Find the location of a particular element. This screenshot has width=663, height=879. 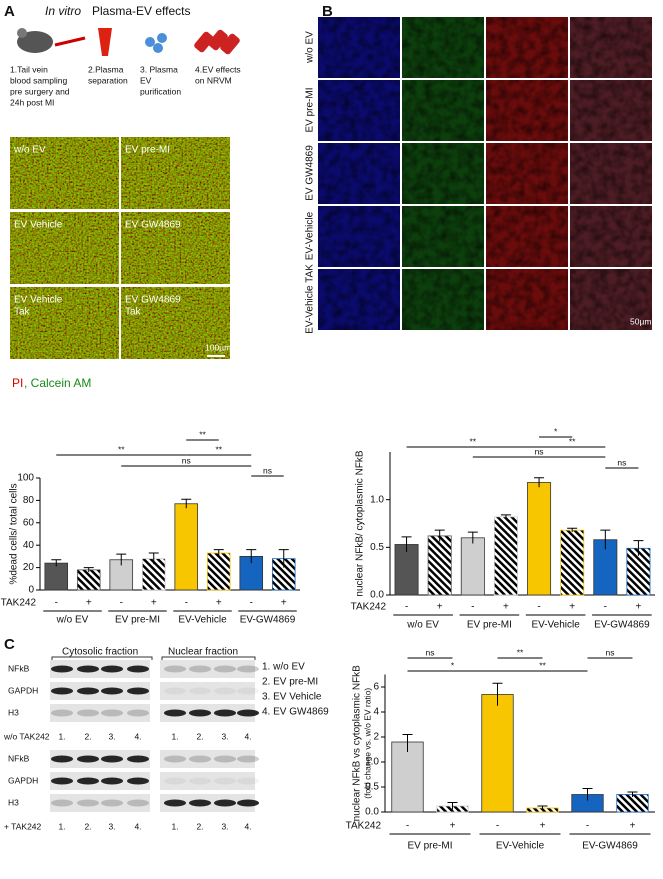

step-text: purification is located at coordinates (160, 91).